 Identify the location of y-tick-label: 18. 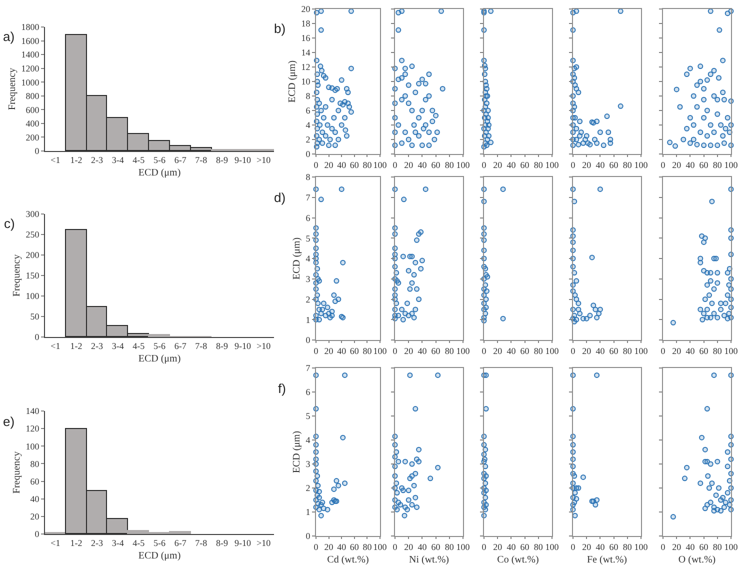
(306, 23).